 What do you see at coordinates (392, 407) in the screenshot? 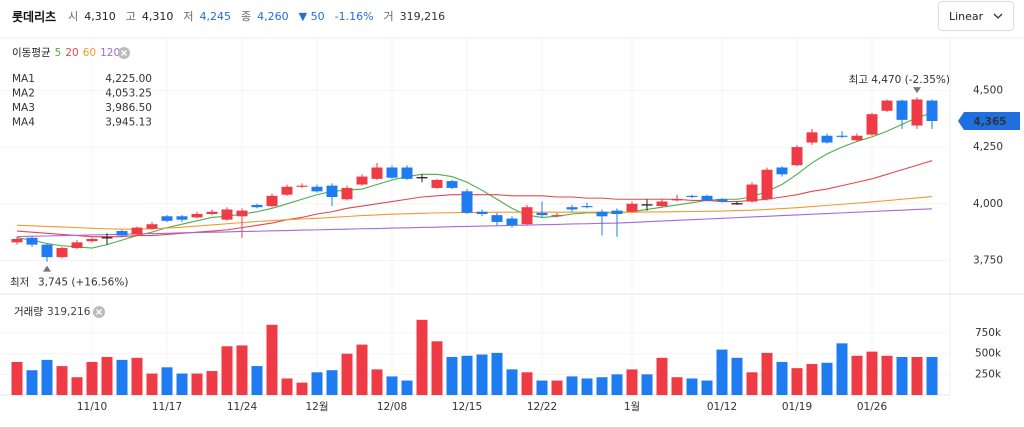
I see `x-tick-label: 12/08` at bounding box center [392, 407].